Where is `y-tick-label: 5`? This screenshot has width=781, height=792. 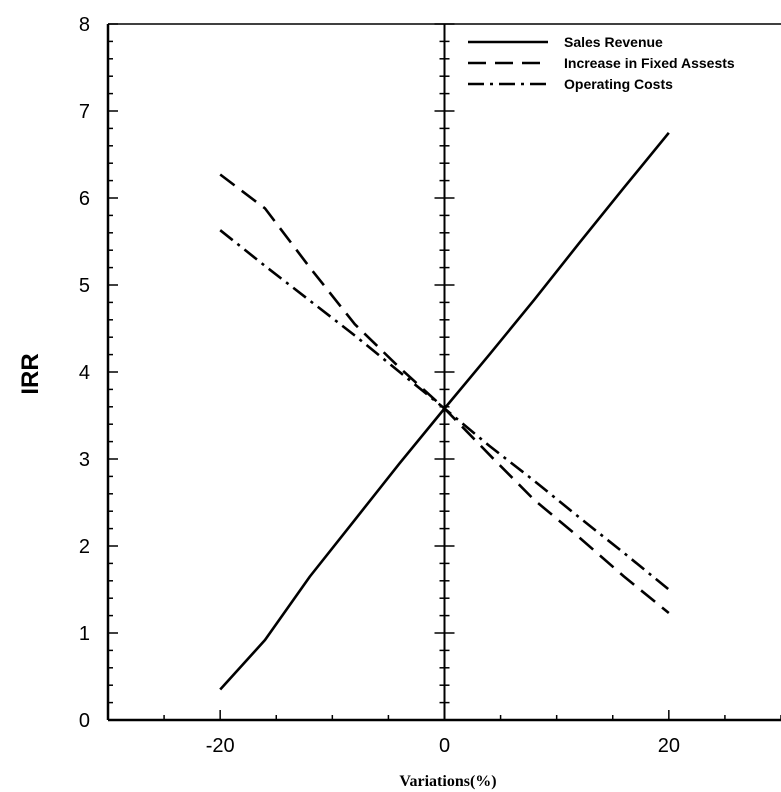 y-tick-label: 5 is located at coordinates (84, 286).